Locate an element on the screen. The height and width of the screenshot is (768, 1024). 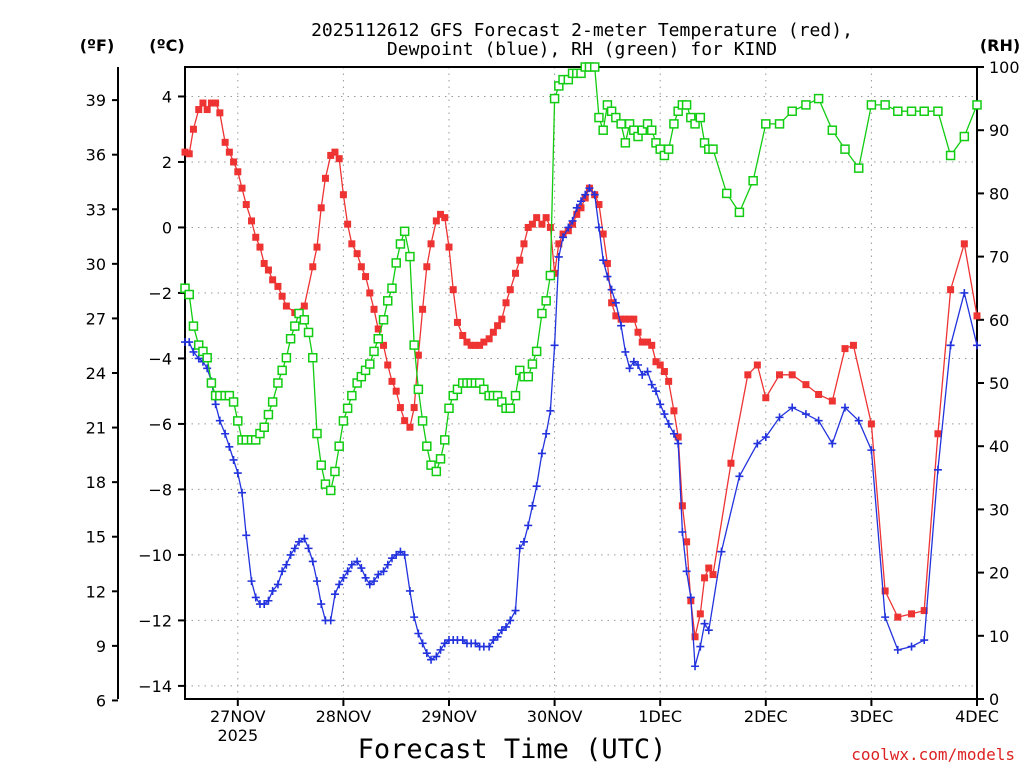
x-tick-label: 27NOV is located at coordinates (238, 716).